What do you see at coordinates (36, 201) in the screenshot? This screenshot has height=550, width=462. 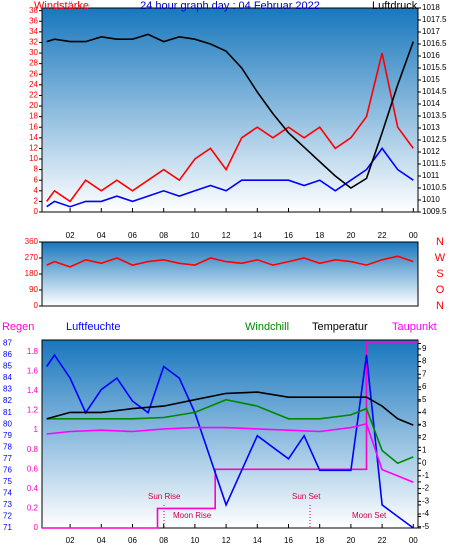 I see `y-tick-label: 2` at bounding box center [36, 201].